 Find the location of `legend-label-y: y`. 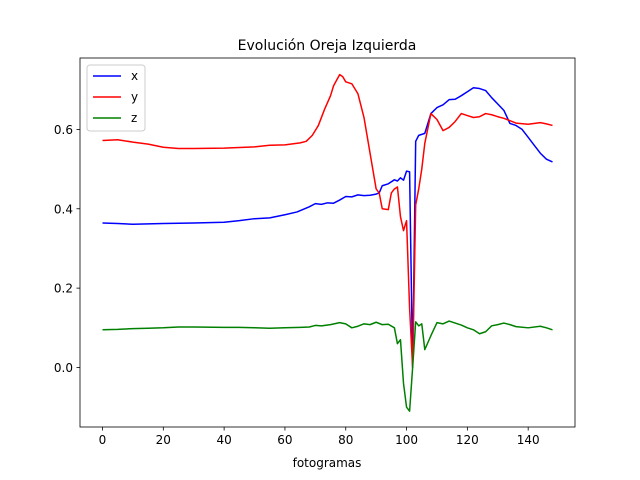

legend-label-y: y is located at coordinates (134, 97).